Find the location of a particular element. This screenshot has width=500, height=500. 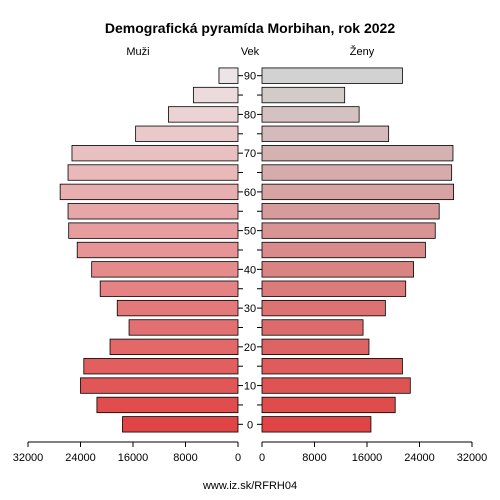

right-label-women: Ženy is located at coordinates (362, 51).